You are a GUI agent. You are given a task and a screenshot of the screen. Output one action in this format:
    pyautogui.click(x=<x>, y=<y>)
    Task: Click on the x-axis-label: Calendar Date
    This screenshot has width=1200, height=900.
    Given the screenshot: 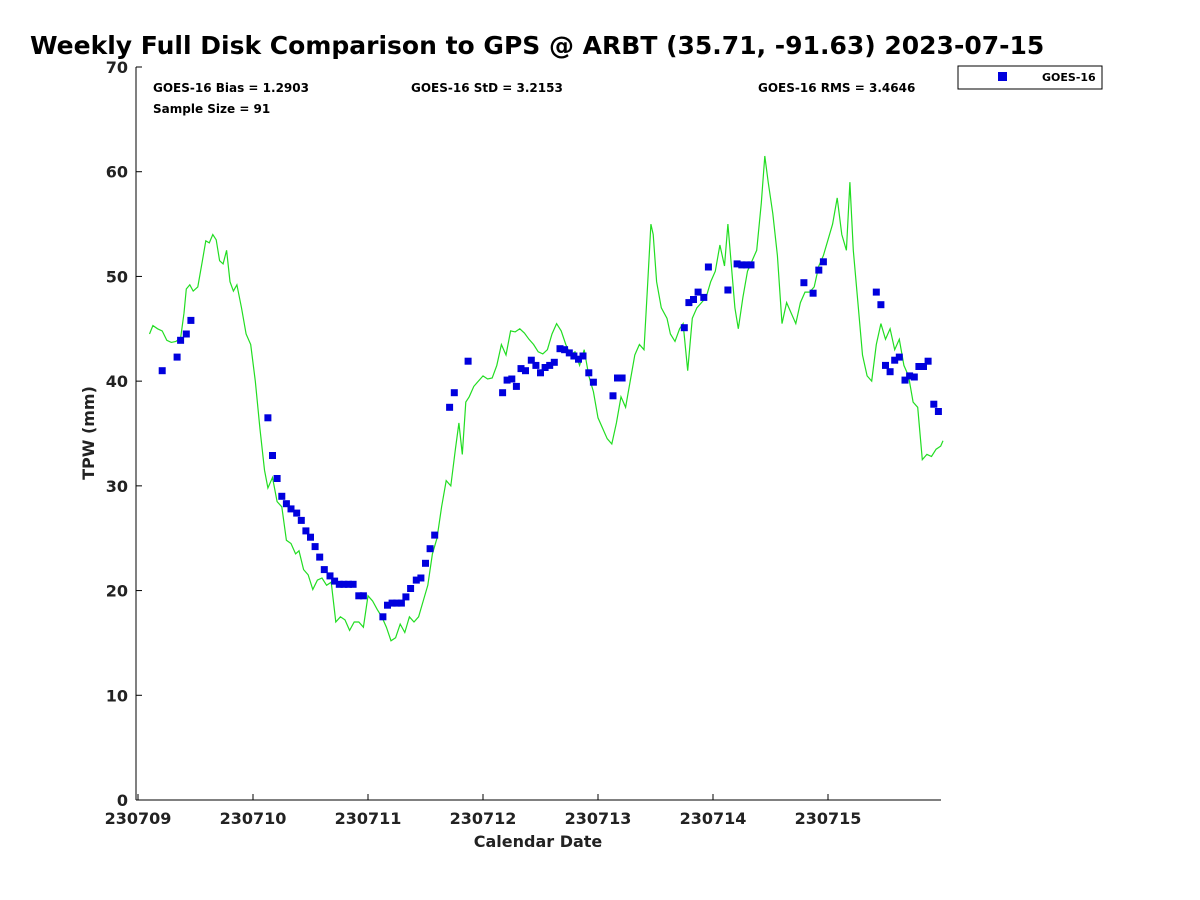 What is the action you would take?
    pyautogui.click(x=538, y=841)
    